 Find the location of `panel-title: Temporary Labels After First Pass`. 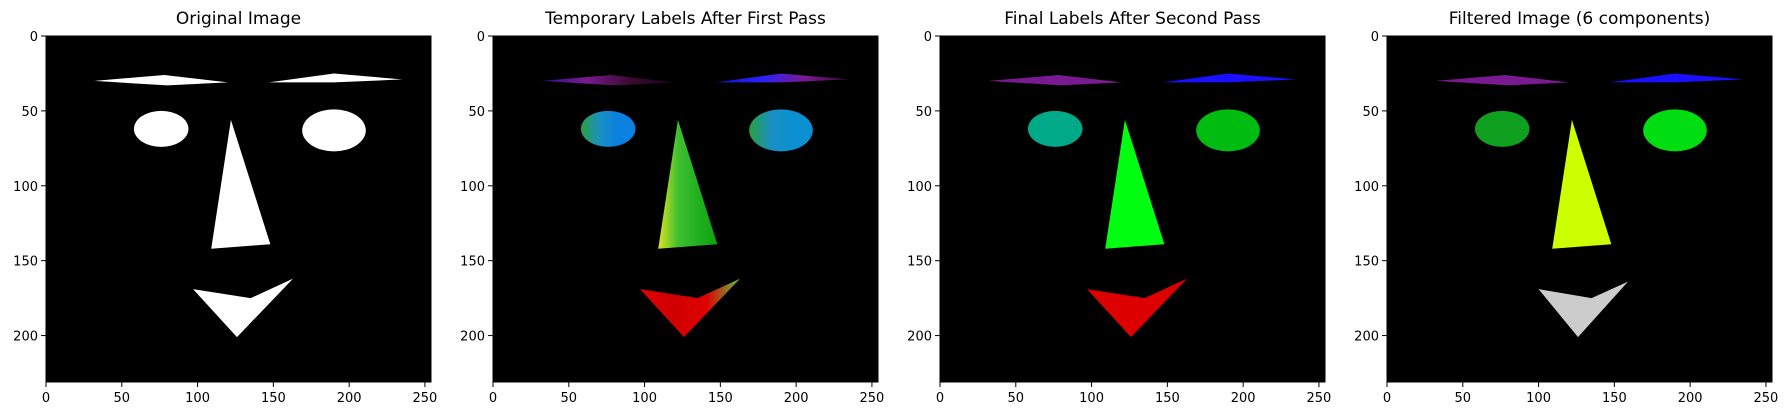

panel-title: Temporary Labels After First Pass is located at coordinates (685, 19).